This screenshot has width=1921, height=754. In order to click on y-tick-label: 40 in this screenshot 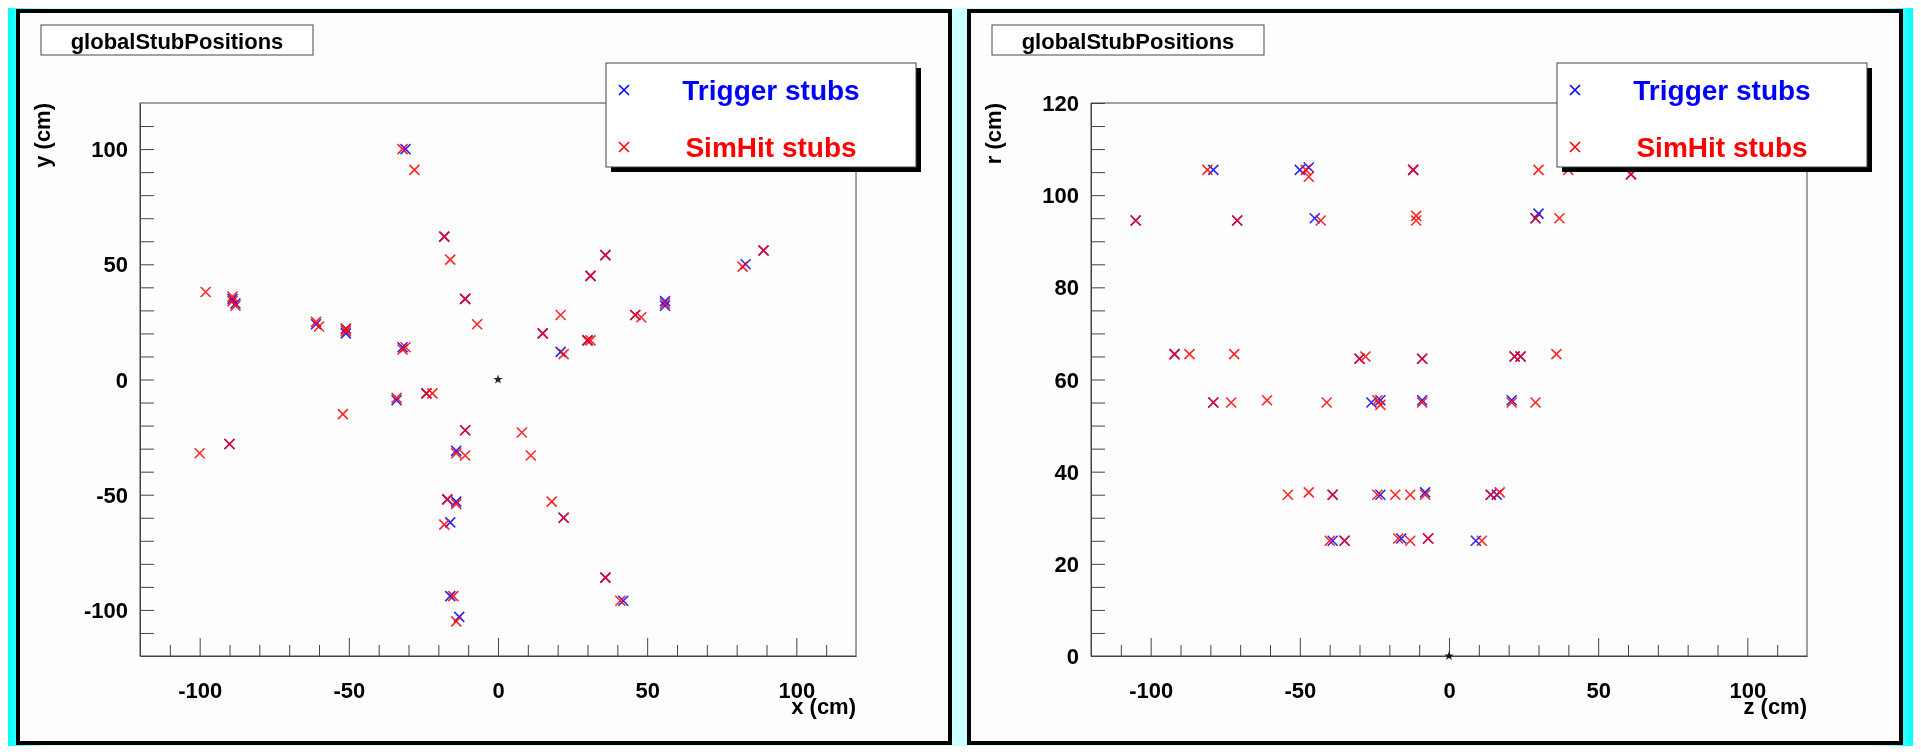, I will do `click(1066, 472)`.